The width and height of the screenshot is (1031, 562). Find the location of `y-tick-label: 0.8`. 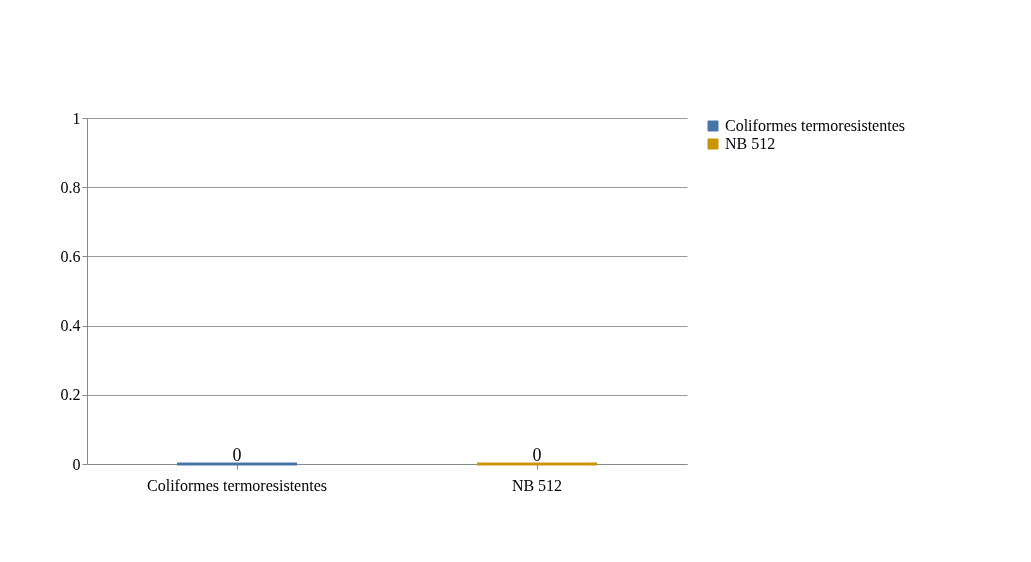

y-tick-label: 0.8 is located at coordinates (70, 187).